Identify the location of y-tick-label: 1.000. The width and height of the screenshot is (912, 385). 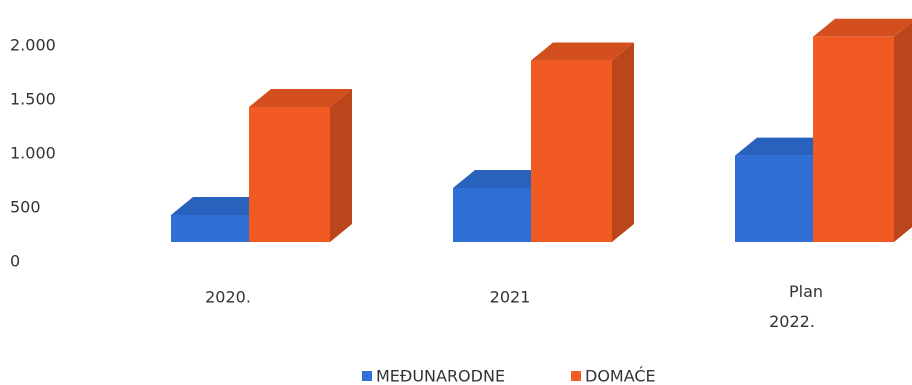
(33, 153).